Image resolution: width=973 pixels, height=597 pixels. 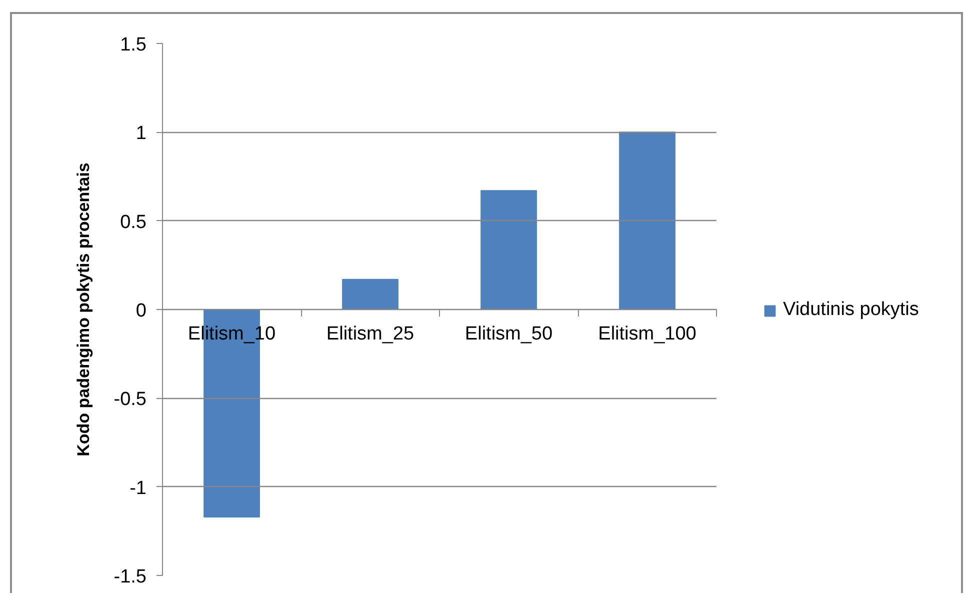 What do you see at coordinates (370, 334) in the screenshot?
I see `x-tick-label: Elitism_25` at bounding box center [370, 334].